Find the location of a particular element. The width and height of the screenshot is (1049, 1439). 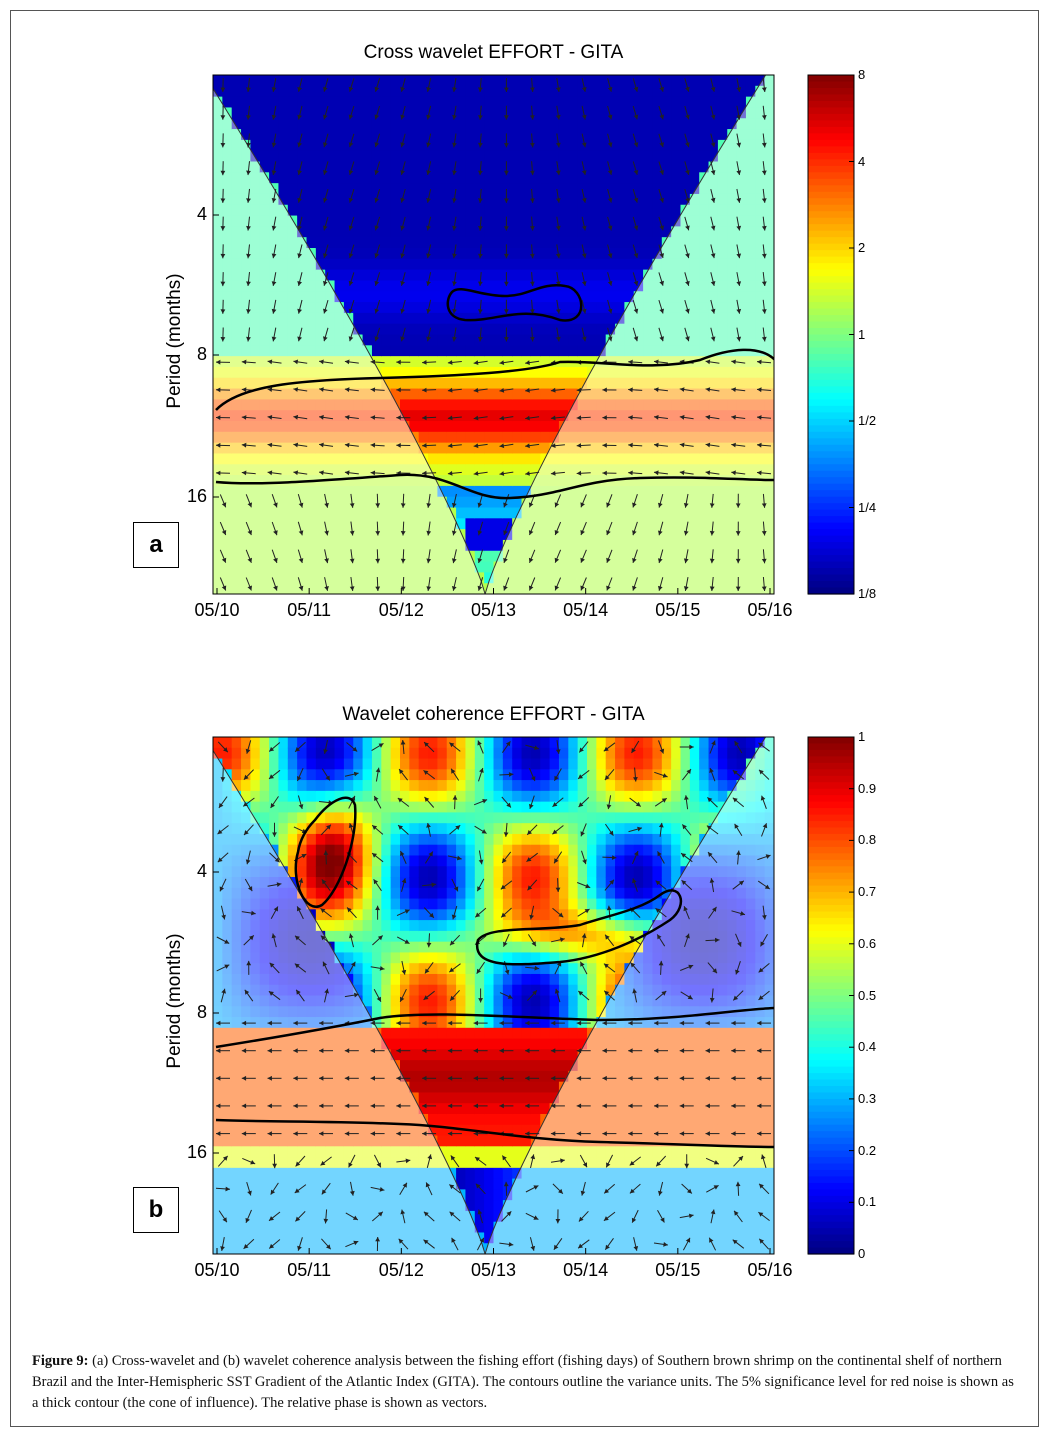

colorbar-tick-label: 1/2 is located at coordinates (867, 420).